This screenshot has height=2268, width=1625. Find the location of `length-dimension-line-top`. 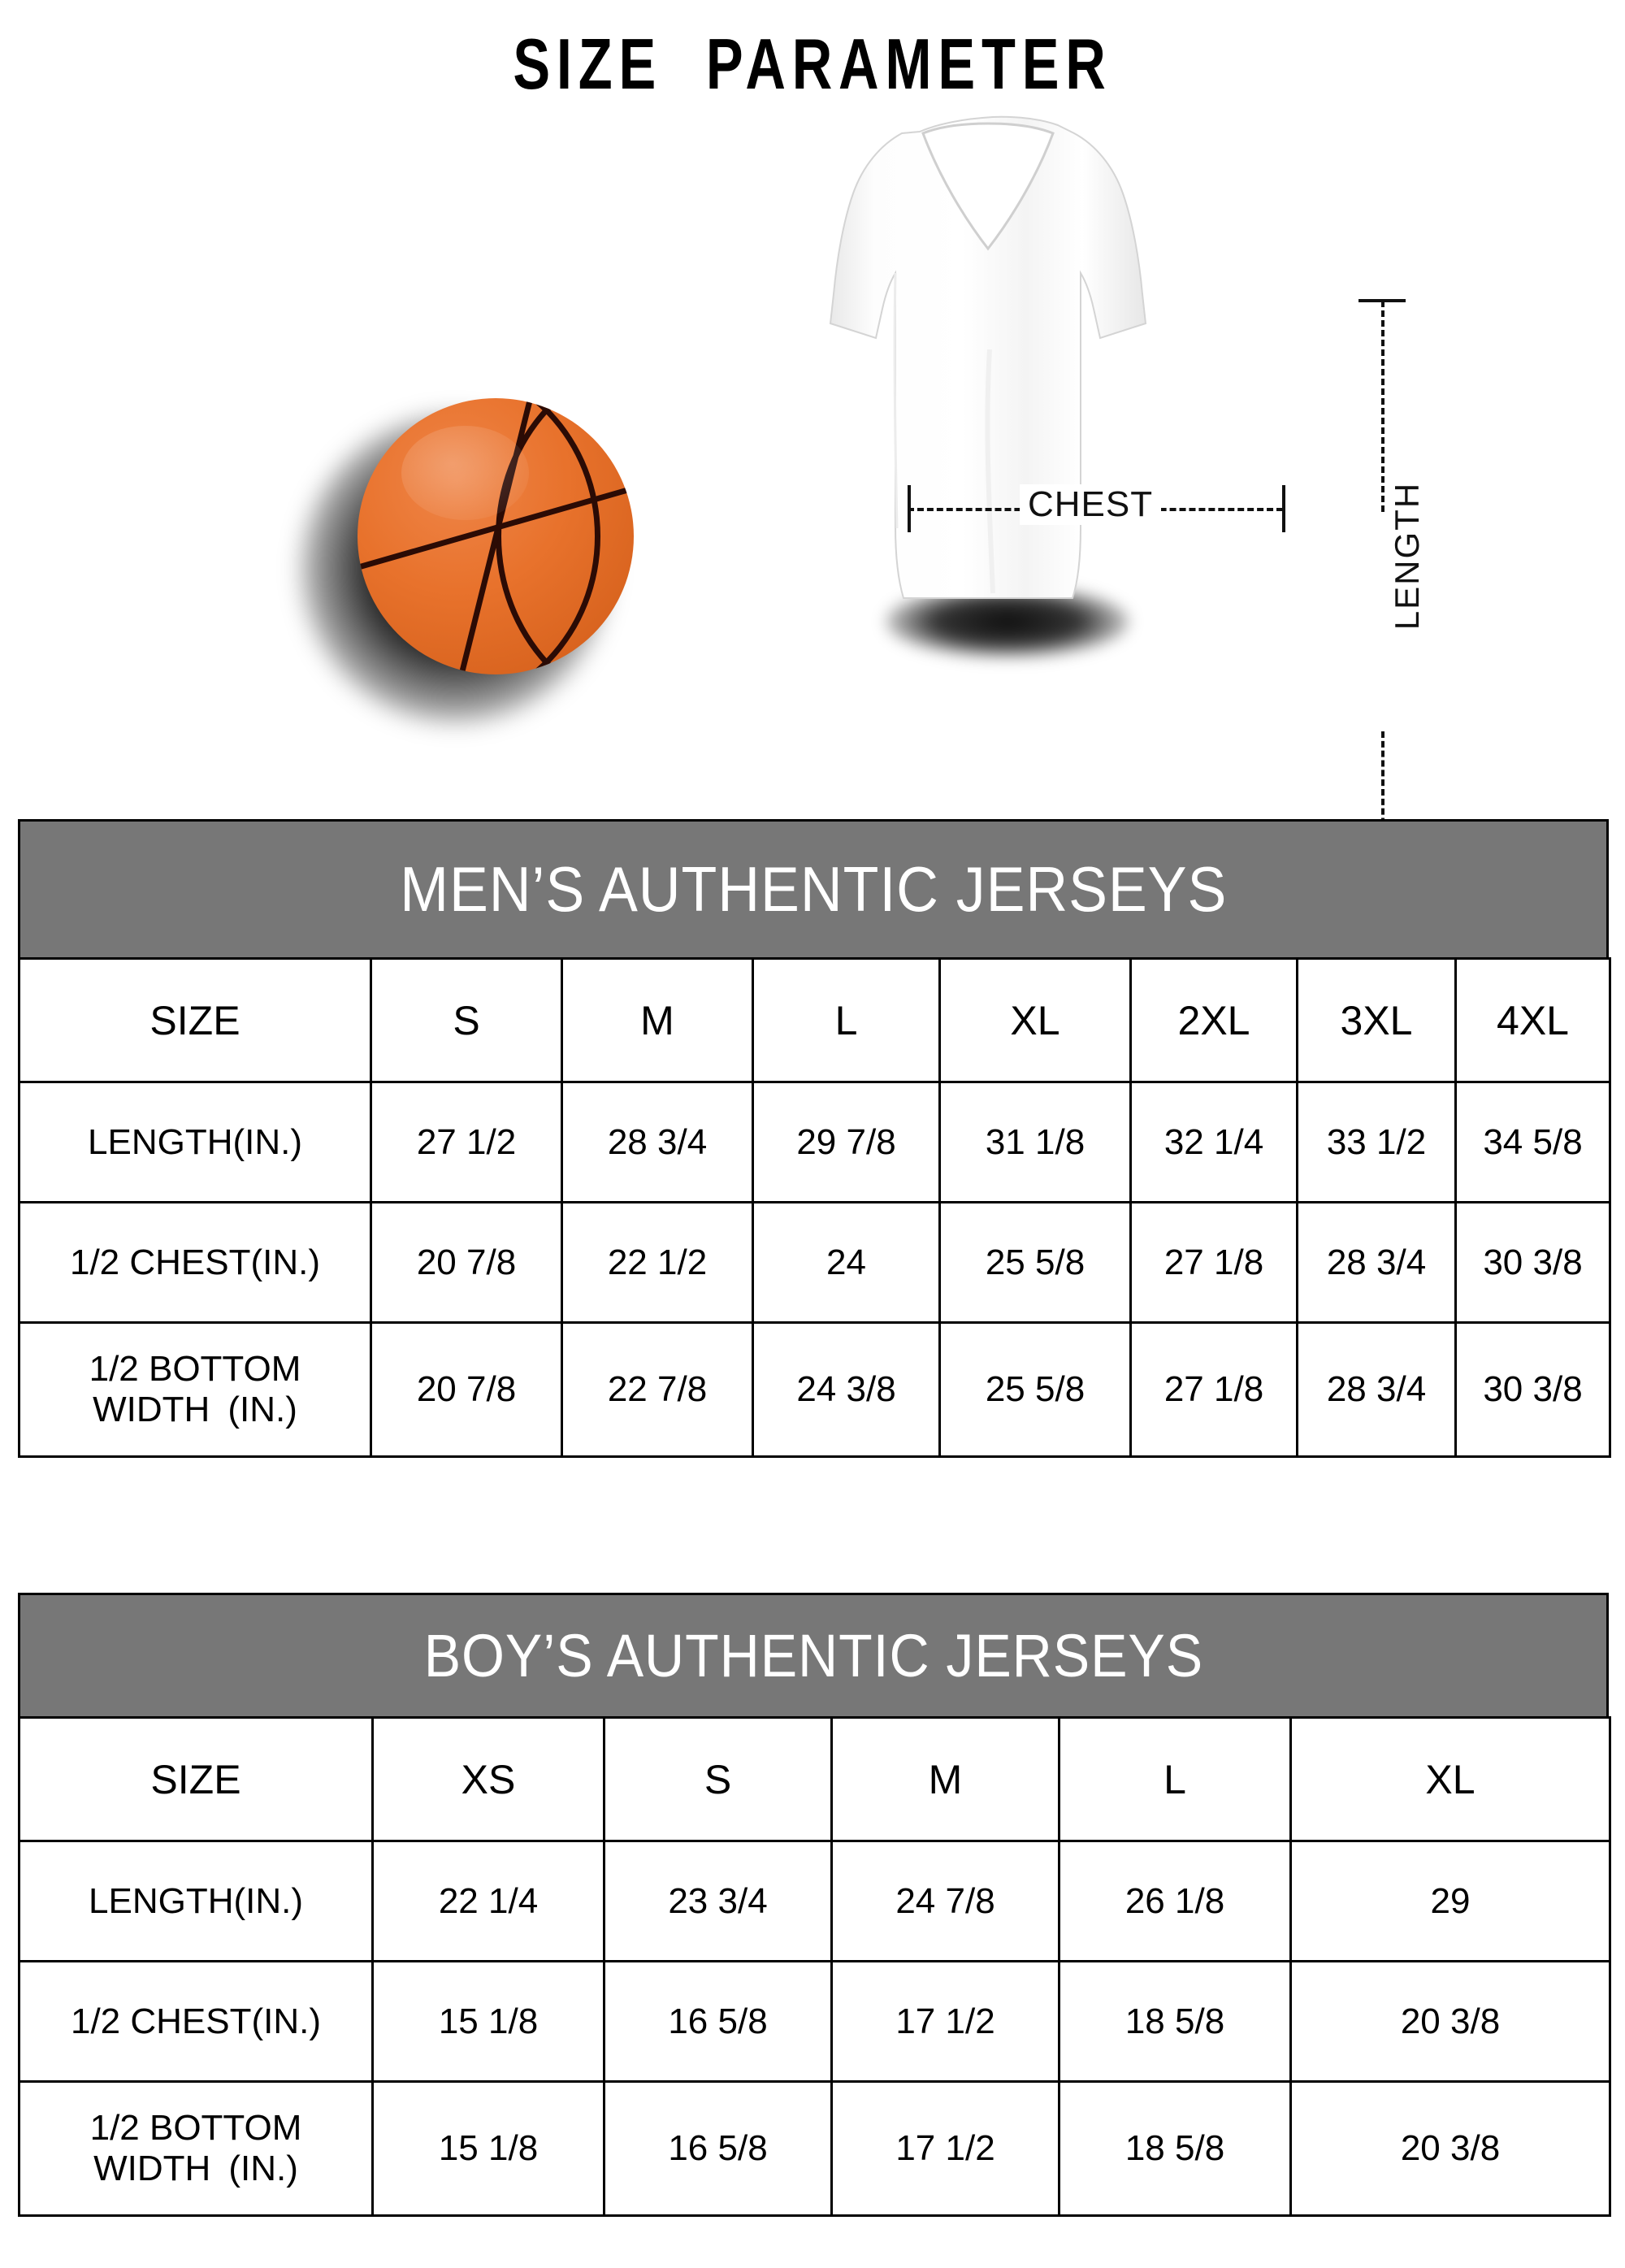

length-dimension-line-top is located at coordinates (1382, 406).